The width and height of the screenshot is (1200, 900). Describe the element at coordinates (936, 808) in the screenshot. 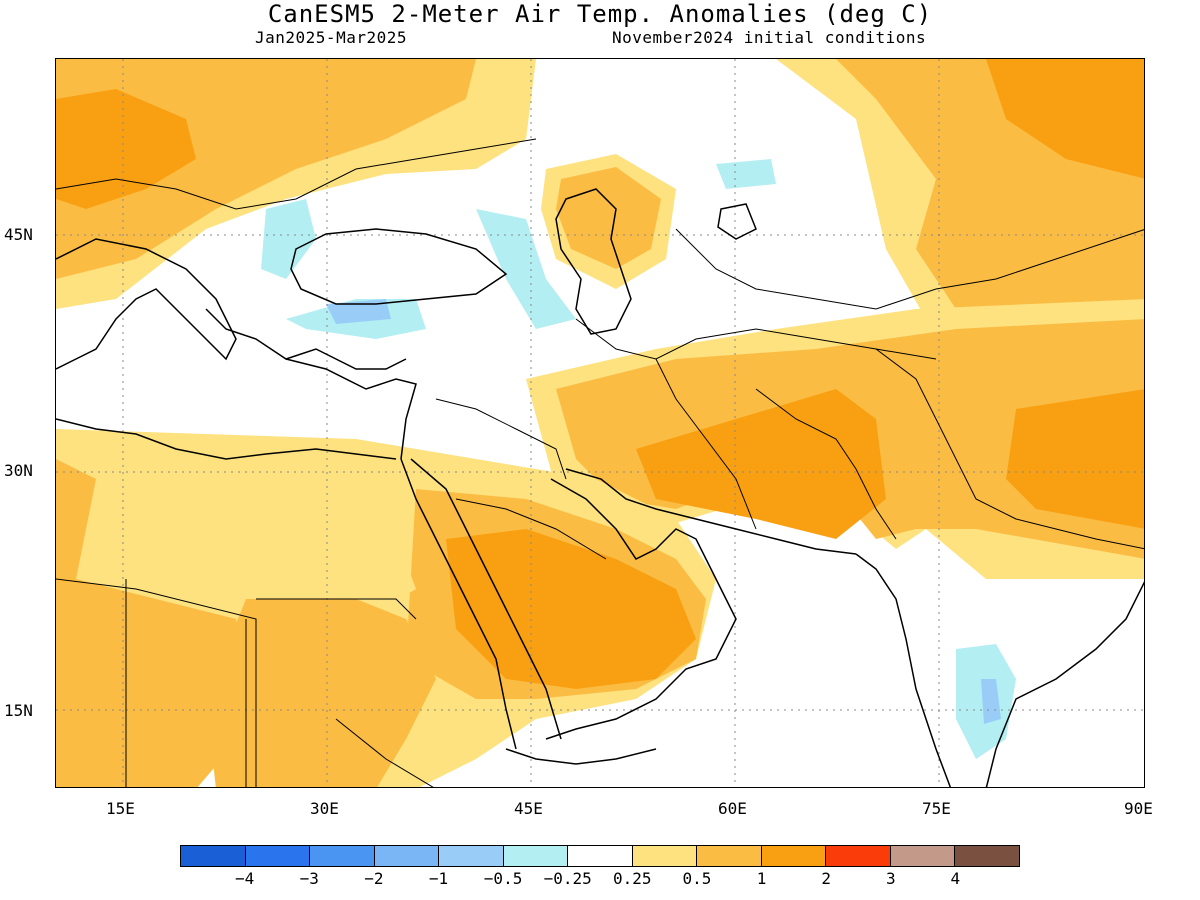

I see `lon-label-75e: 75E` at that location.